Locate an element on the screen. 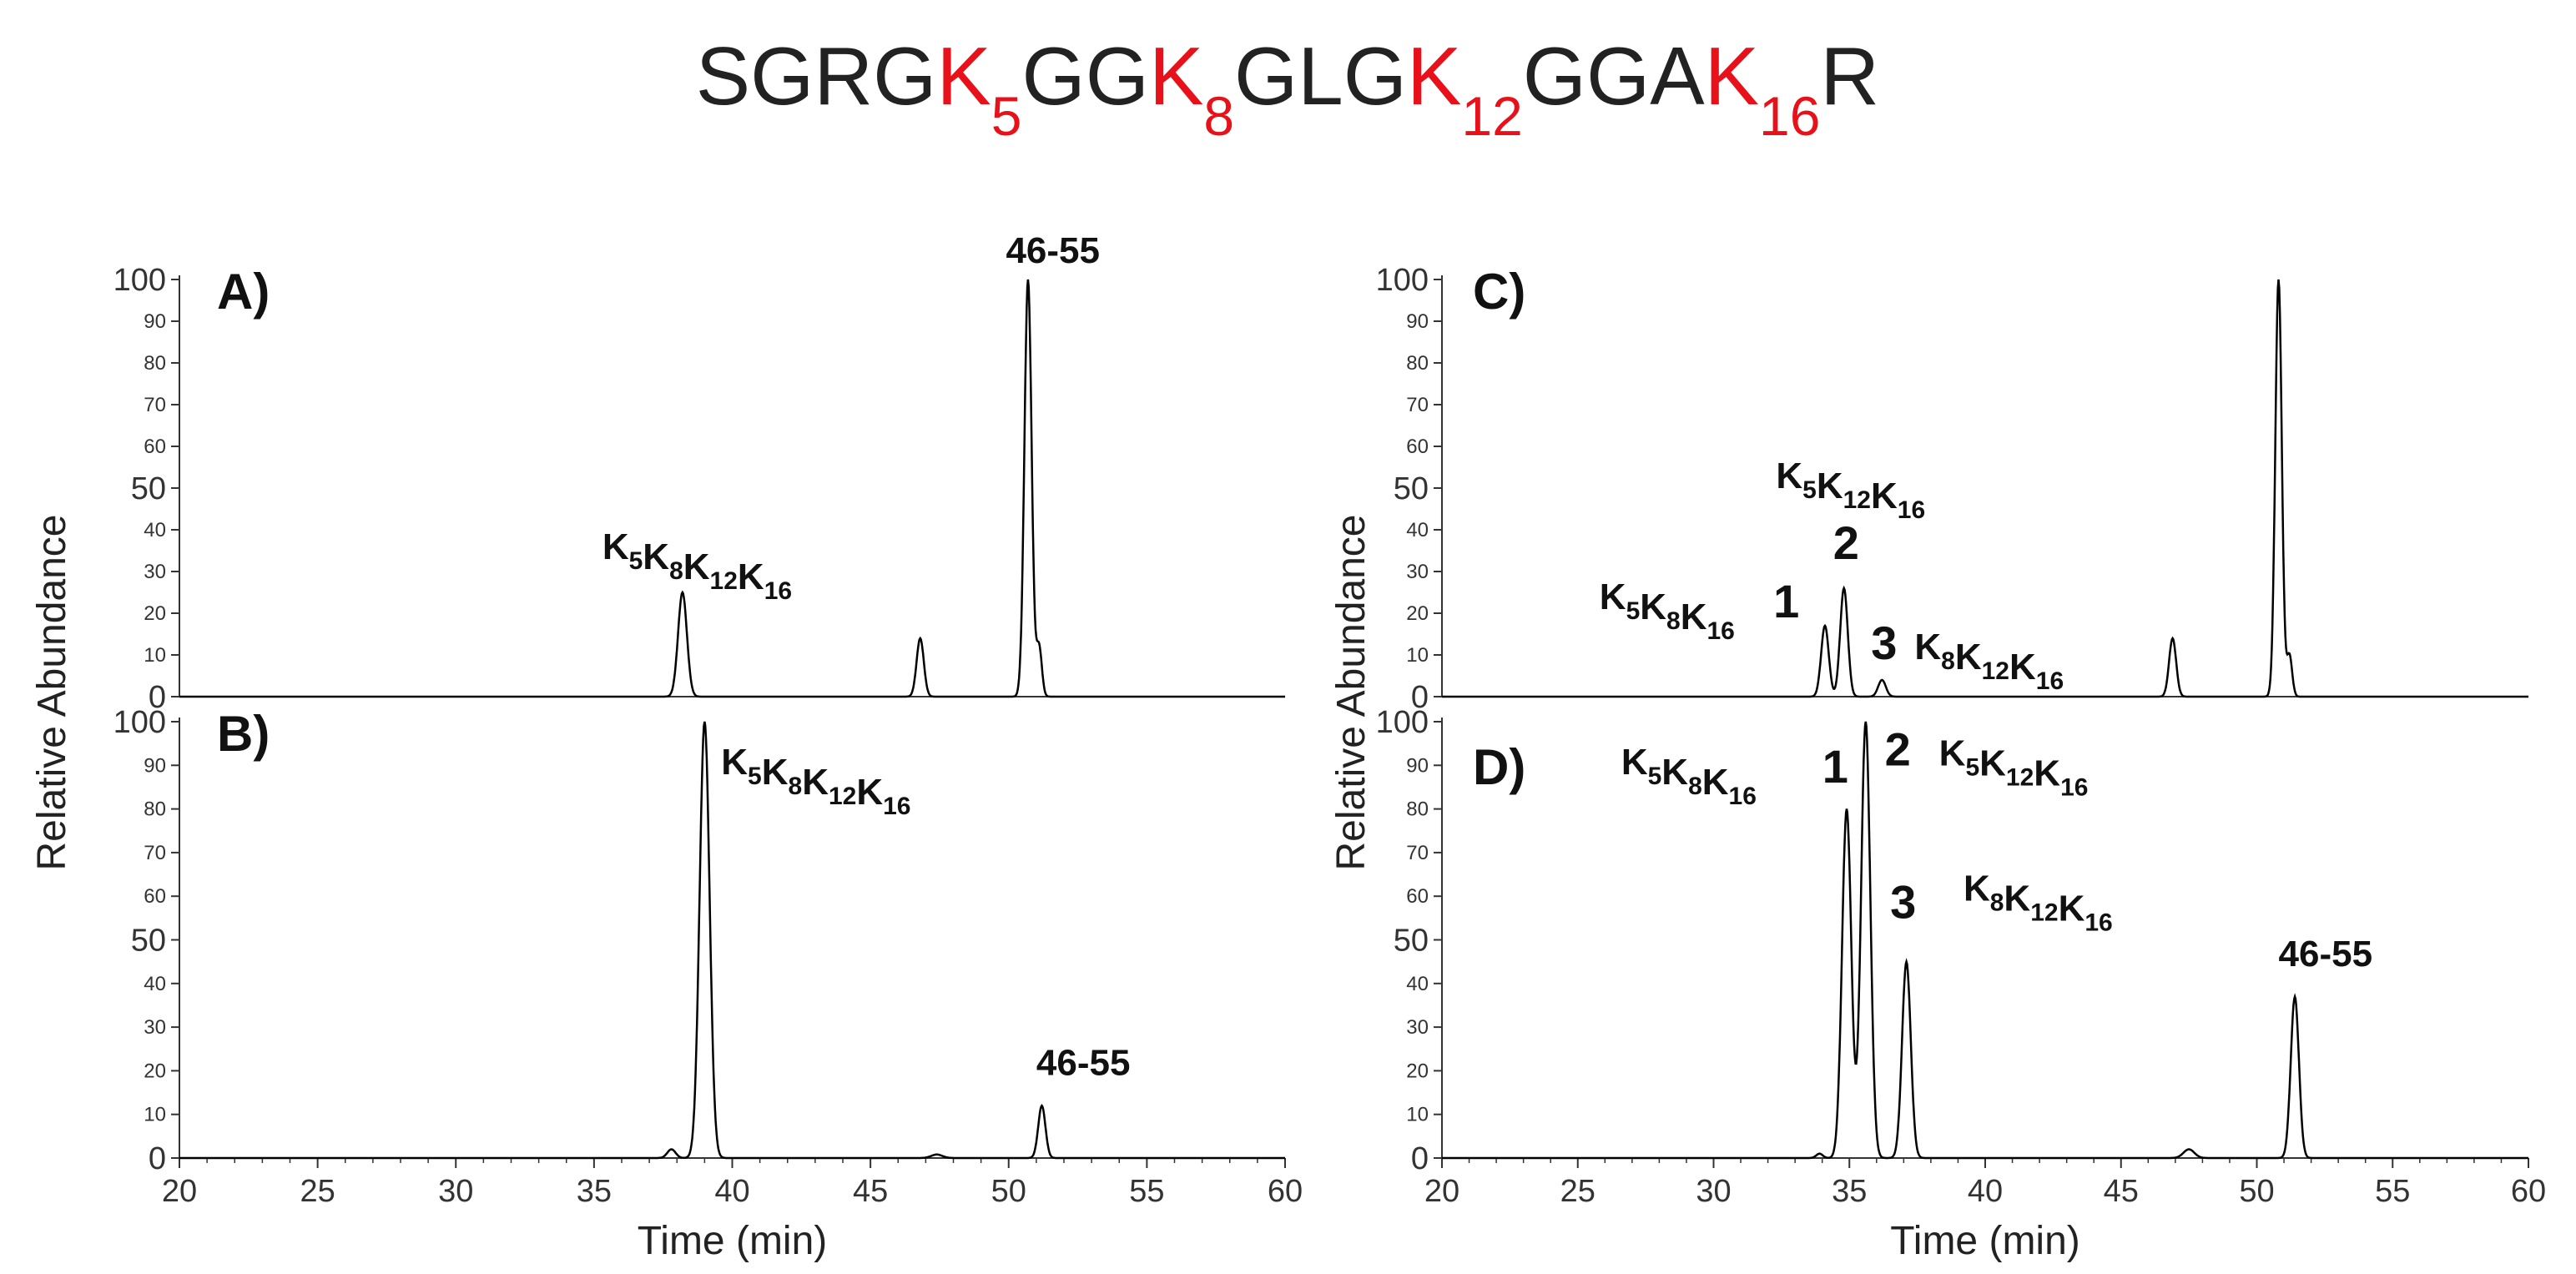 The image size is (2576, 1274). peak-range-label: 46-55 is located at coordinates (1053, 250).